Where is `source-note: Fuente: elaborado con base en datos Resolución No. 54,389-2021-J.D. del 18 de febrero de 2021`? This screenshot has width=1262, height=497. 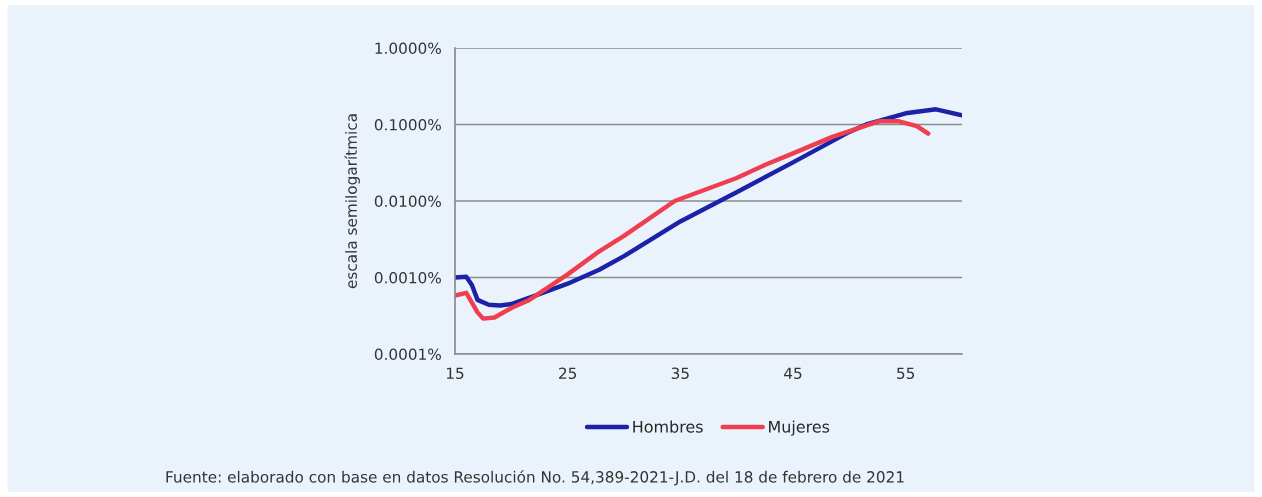
source-note: Fuente: elaborado con base en datos Resolución No. 54,389-2021-J.D. del 18 de febrero de 2021 is located at coordinates (535, 478).